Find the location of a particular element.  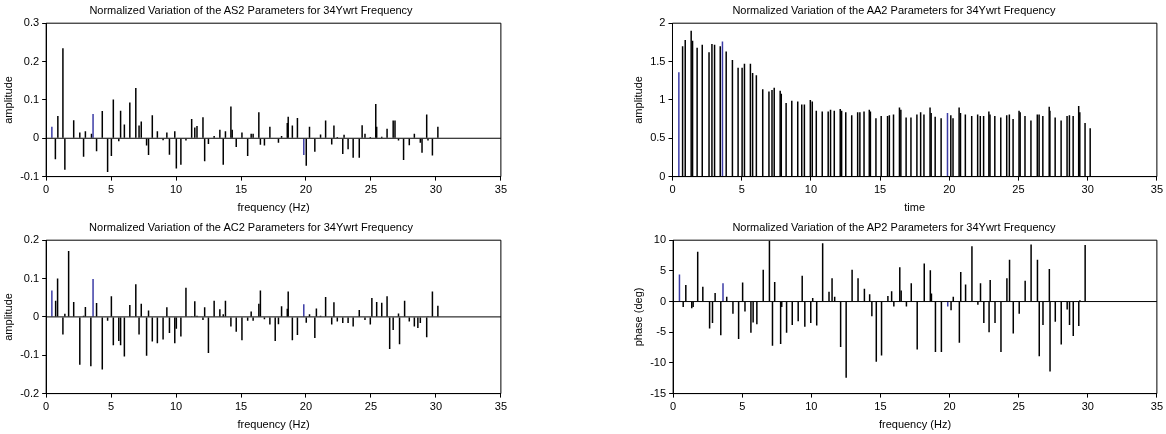

y-tick-label: -0.2 is located at coordinates (30, 392).